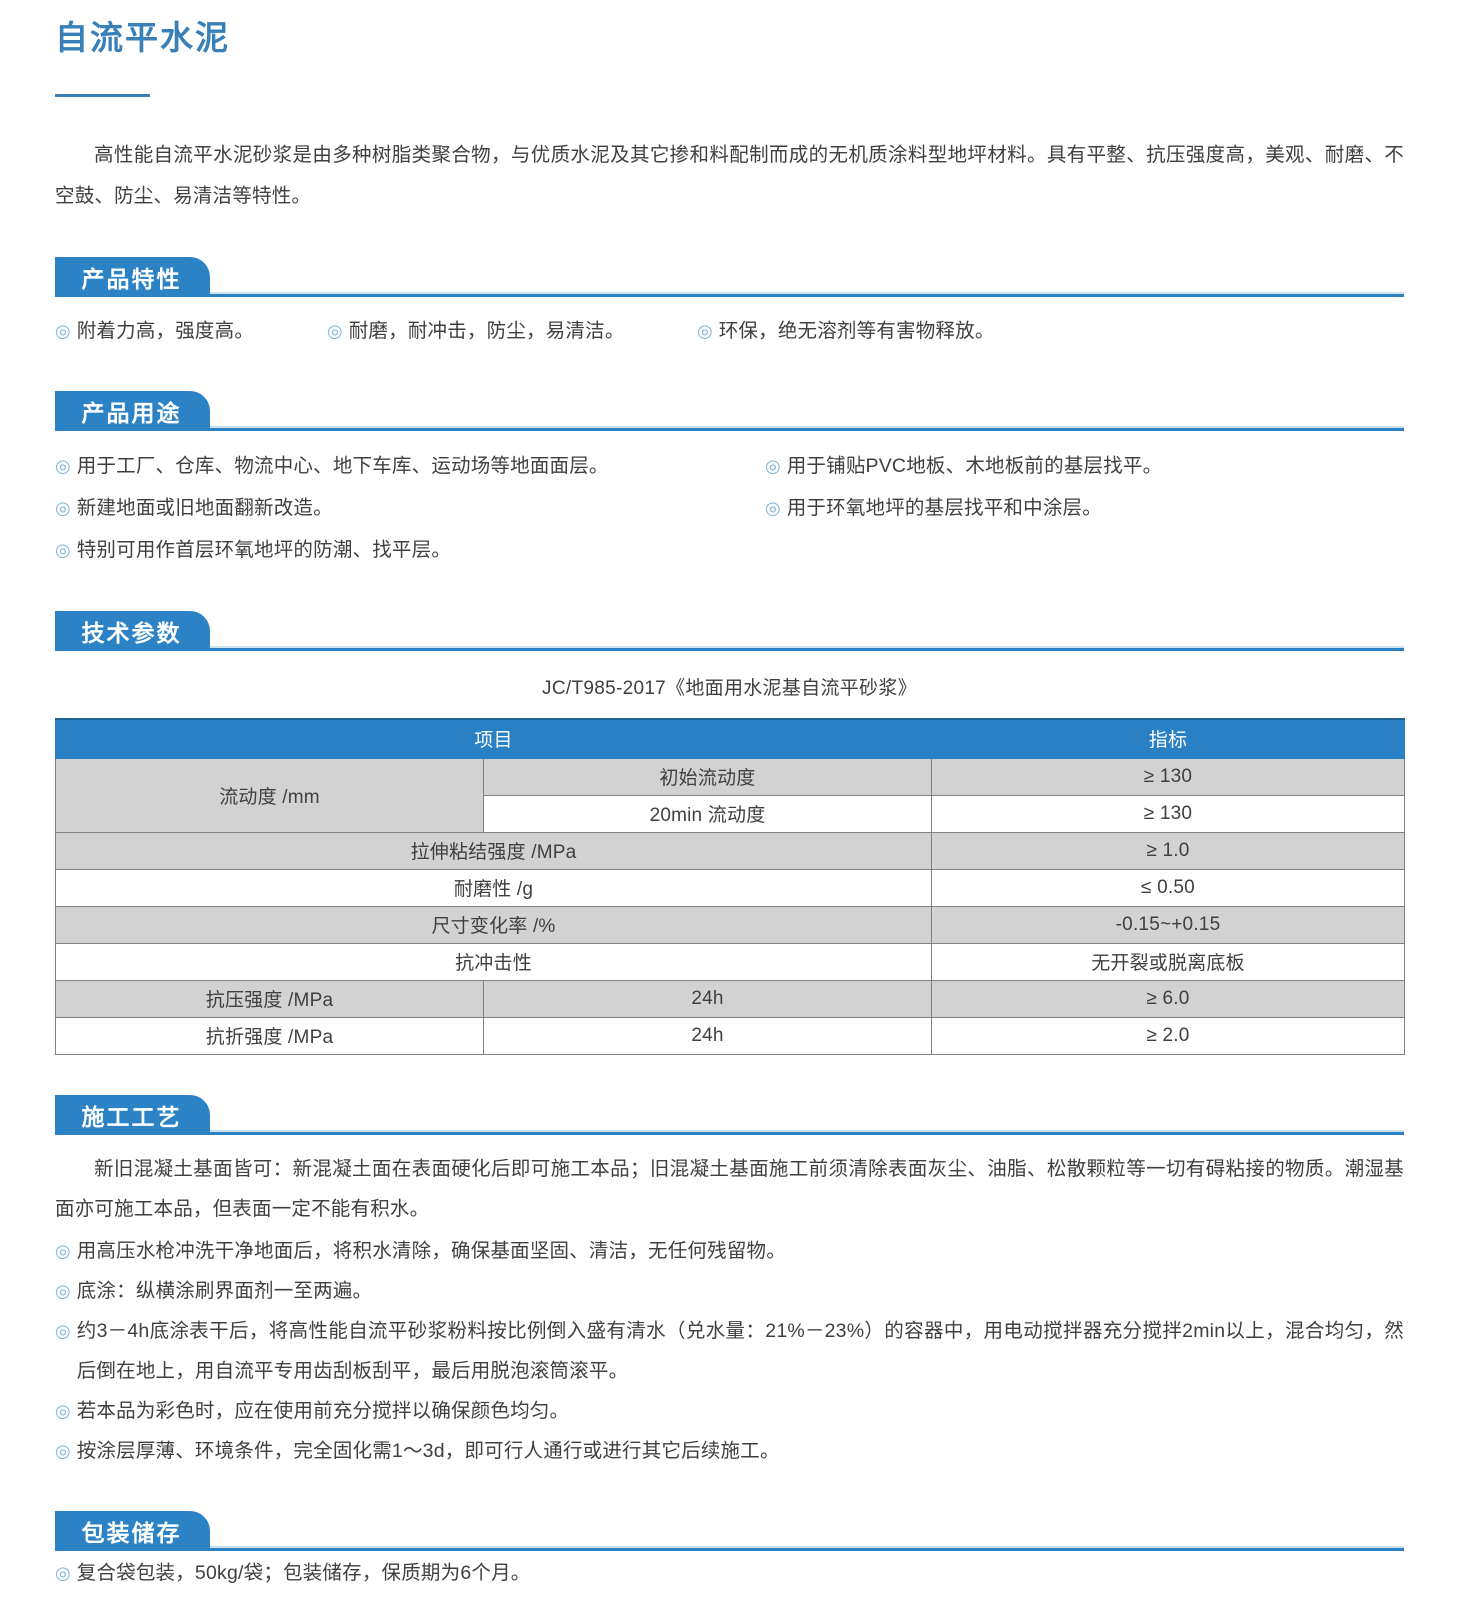 The height and width of the screenshot is (1600, 1459). What do you see at coordinates (431, 1250) in the screenshot?
I see `list-item-label: 用高压水枪冲洗干净地面后，将积水清除，确保基面坚固、清洁，无任何残留物。` at bounding box center [431, 1250].